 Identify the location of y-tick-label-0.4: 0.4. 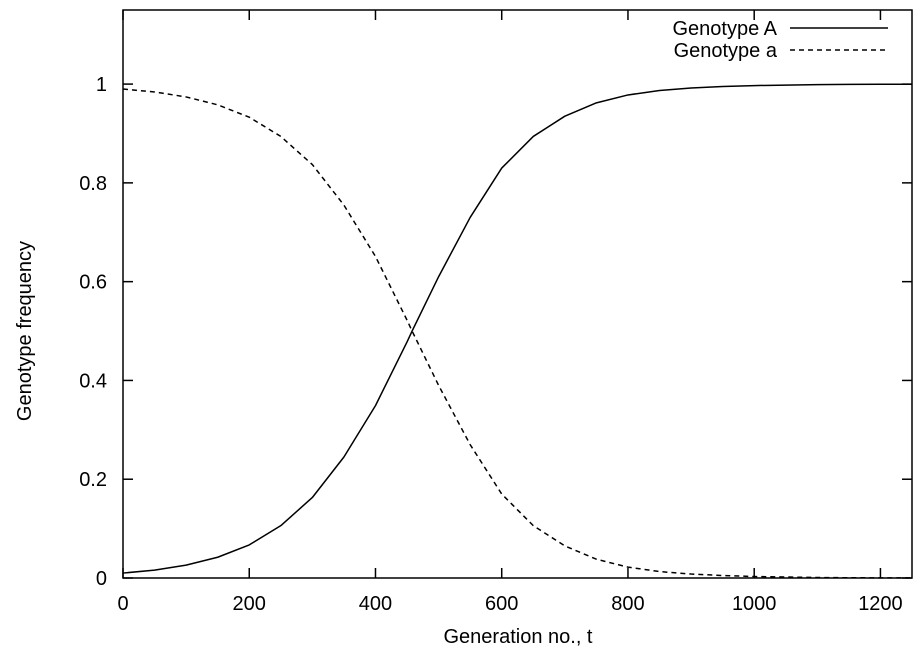
(93, 381).